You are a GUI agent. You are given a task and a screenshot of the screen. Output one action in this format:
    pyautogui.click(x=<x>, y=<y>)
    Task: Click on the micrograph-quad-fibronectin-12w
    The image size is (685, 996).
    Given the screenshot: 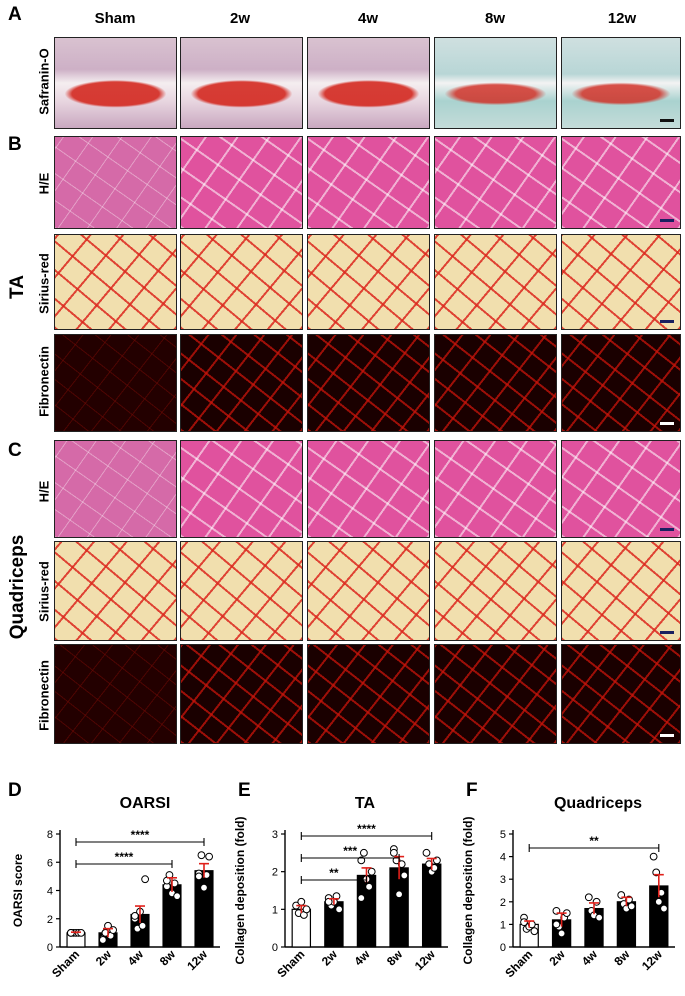 What is the action you would take?
    pyautogui.click(x=621, y=694)
    